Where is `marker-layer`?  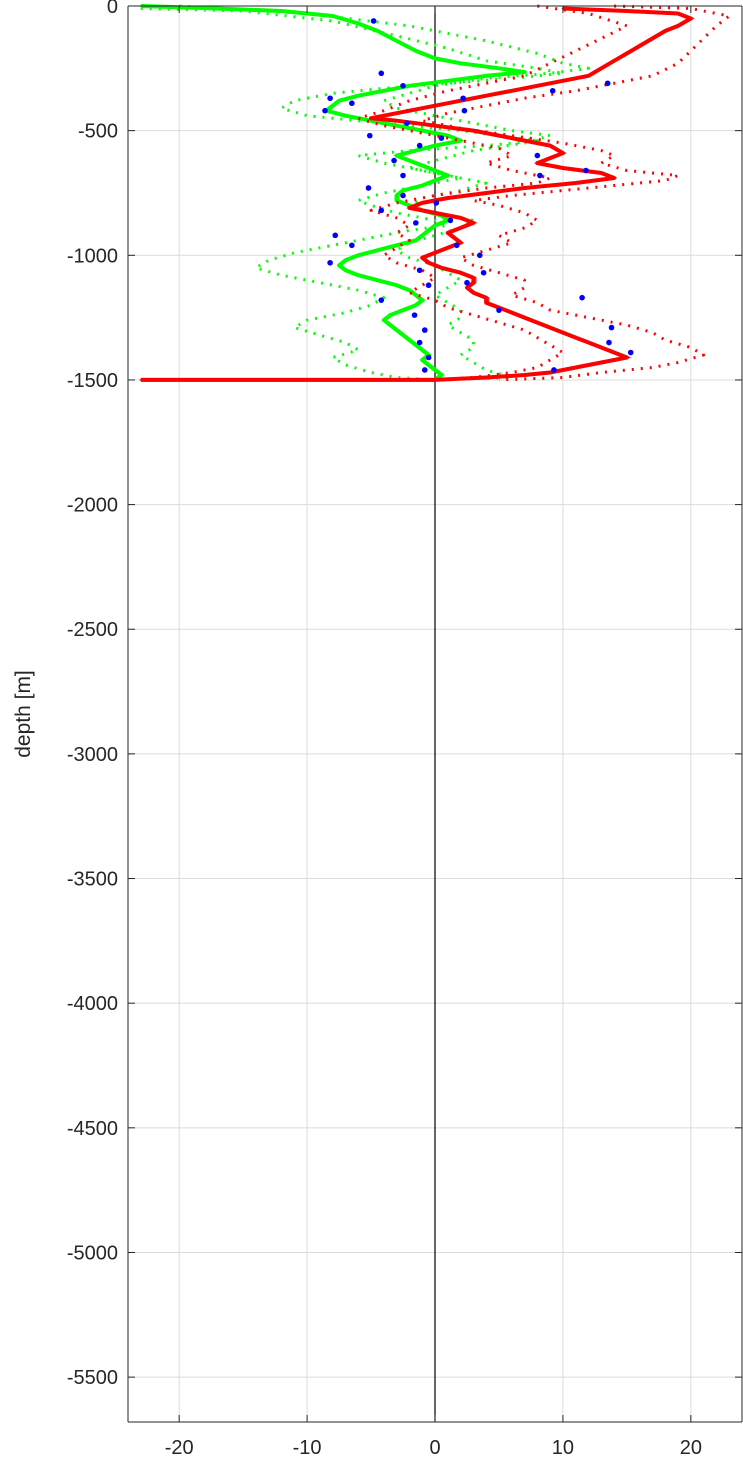
marker-layer is located at coordinates (478, 195).